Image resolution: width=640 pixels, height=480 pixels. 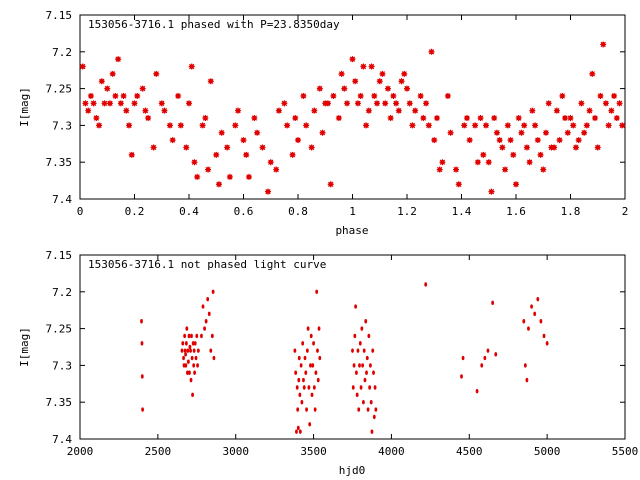 What do you see at coordinates (407, 211) in the screenshot?
I see `phased-x-tick-label: 1.2` at bounding box center [407, 211].